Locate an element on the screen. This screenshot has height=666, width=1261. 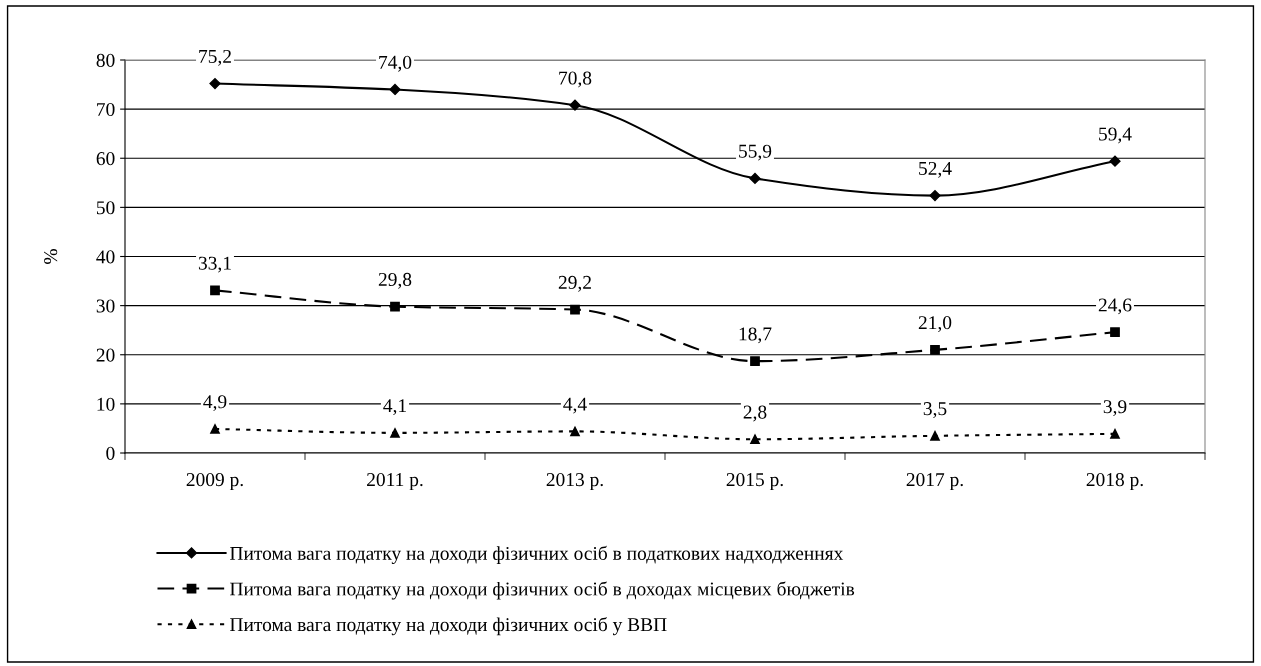
data-label: 21,0 is located at coordinates (935, 324).